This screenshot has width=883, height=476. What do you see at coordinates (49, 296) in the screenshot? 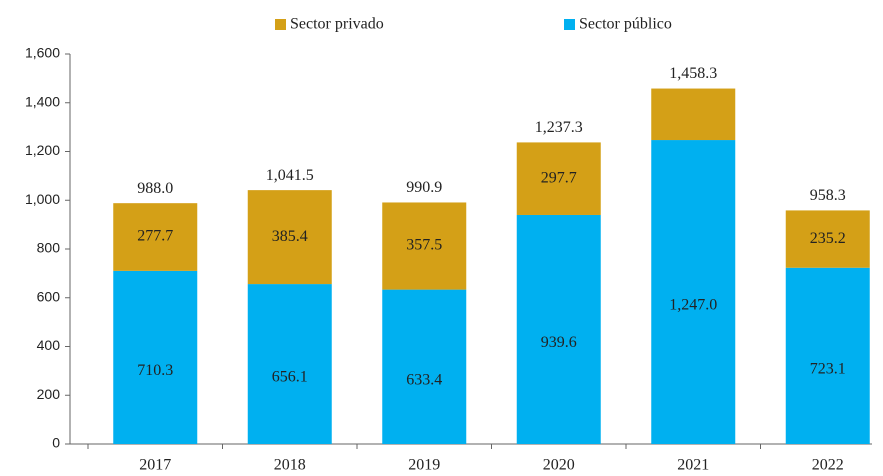
I see `y-tick-label: 600` at bounding box center [49, 296].